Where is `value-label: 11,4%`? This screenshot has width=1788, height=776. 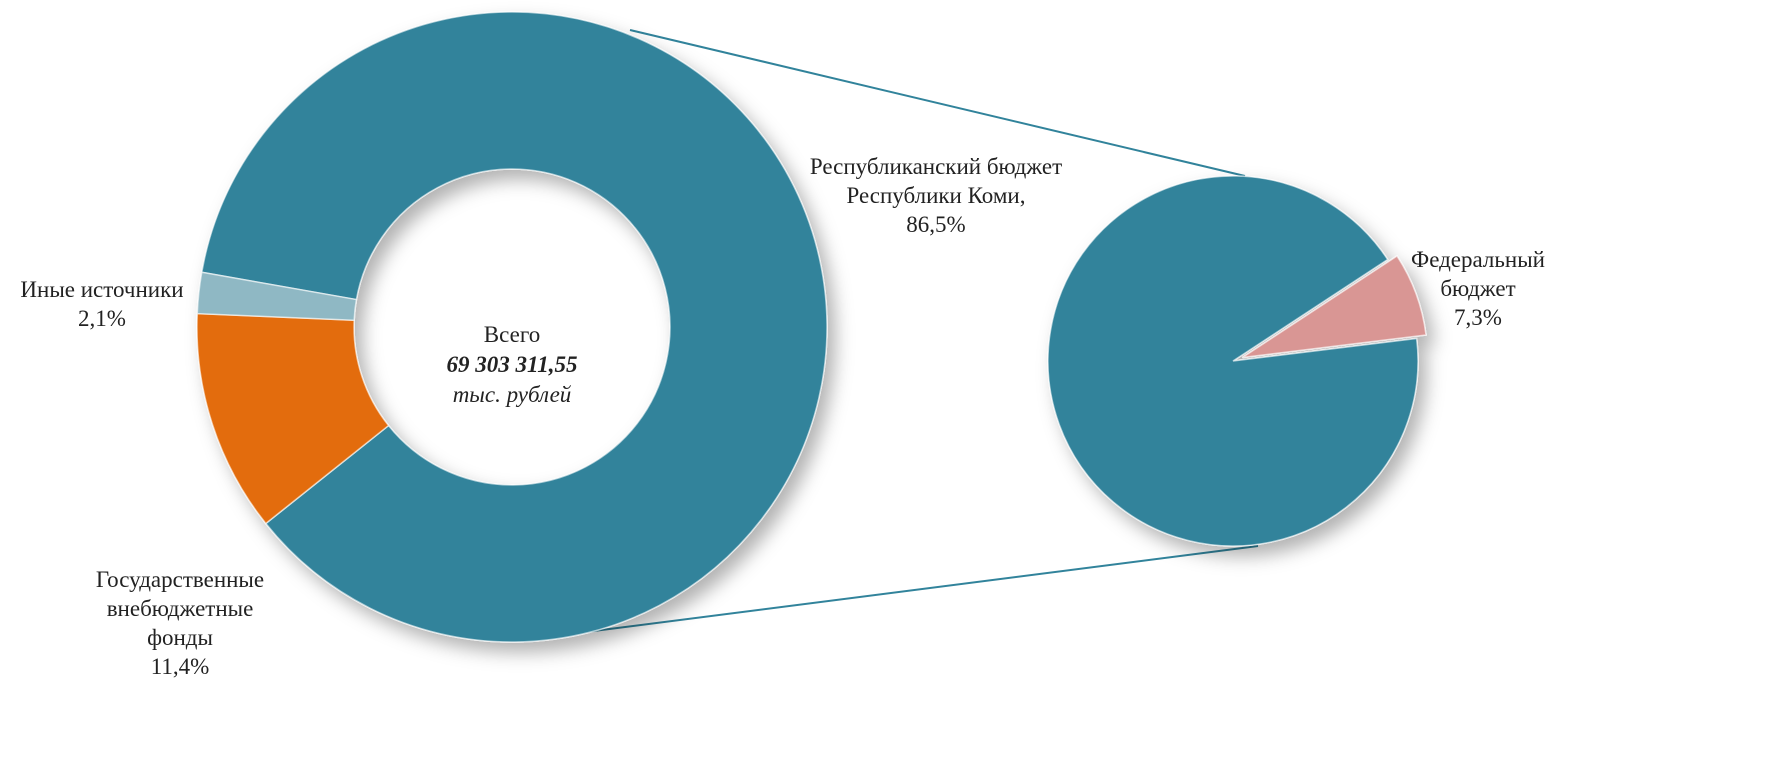
value-label: 11,4% is located at coordinates (180, 666).